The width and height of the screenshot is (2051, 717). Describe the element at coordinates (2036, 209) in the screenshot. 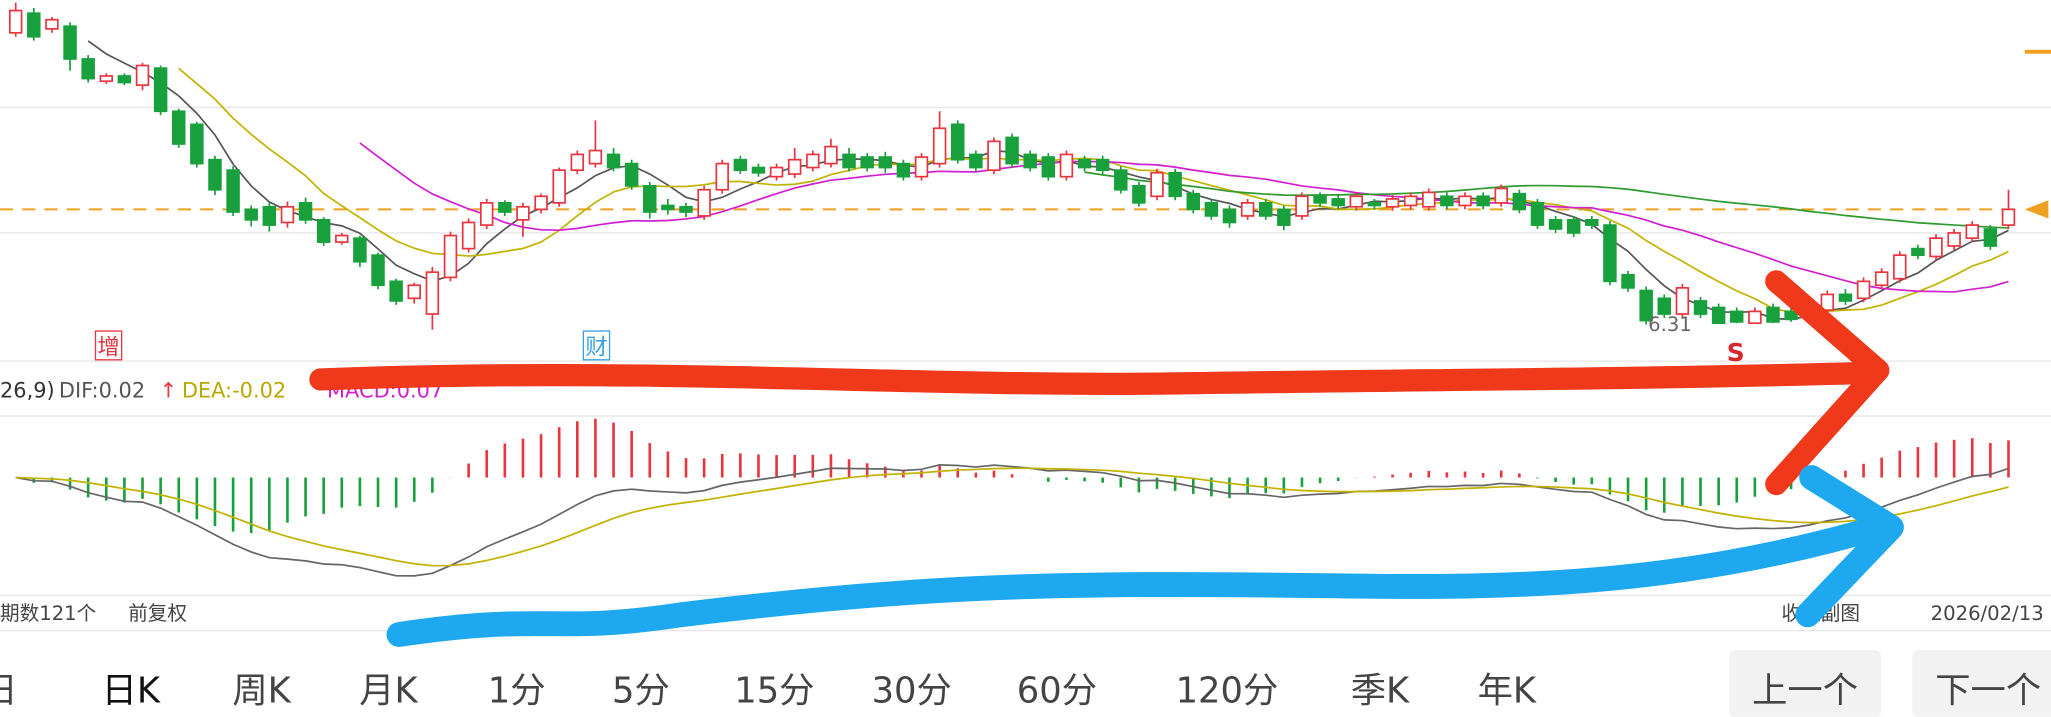

I see `price-pointer` at that location.